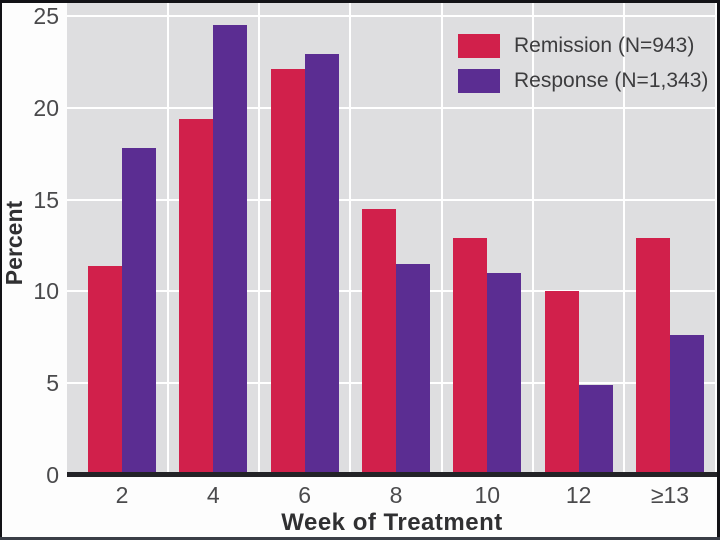 This screenshot has height=540, width=720. What do you see at coordinates (46, 15) in the screenshot?
I see `y-tick-25: 25` at bounding box center [46, 15].